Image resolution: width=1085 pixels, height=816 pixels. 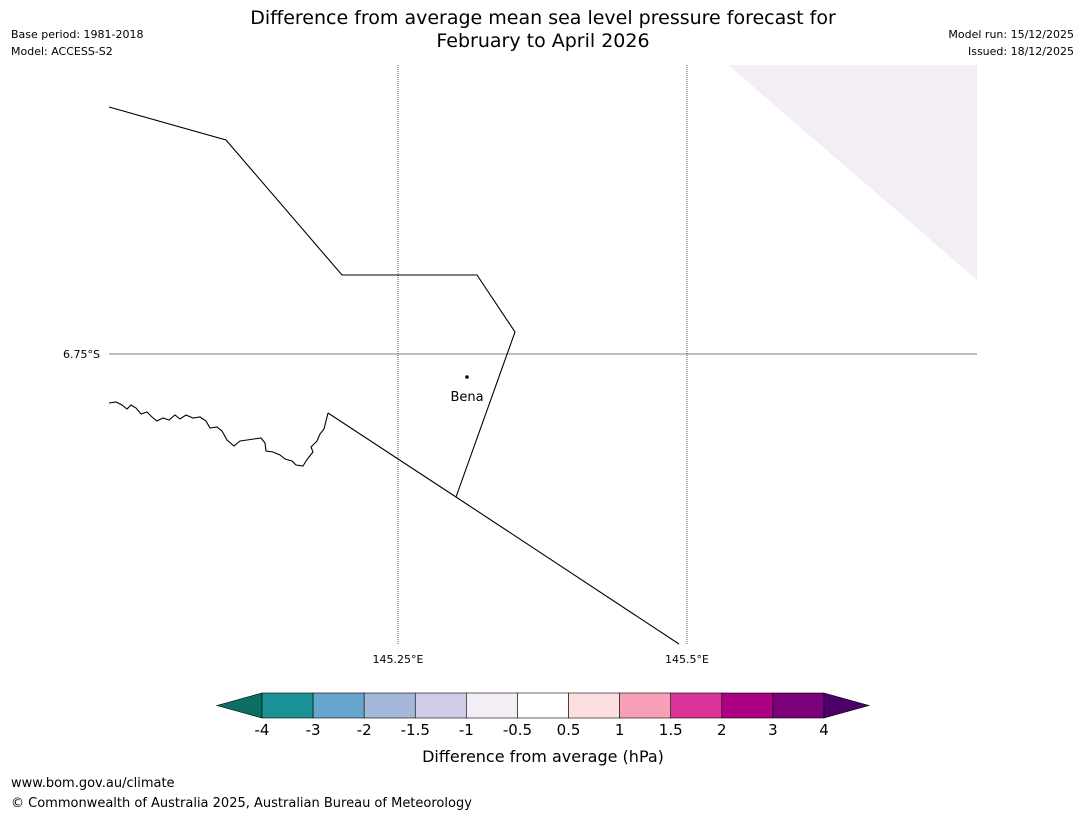 I want to click on place-label-bena: Bena, so click(x=466, y=397).